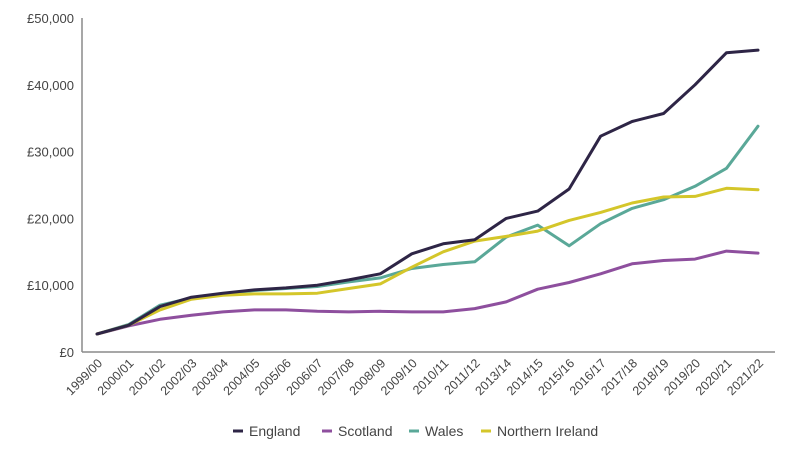 This screenshot has width=800, height=450. I want to click on legend-label: Northern Ireland, so click(547, 431).